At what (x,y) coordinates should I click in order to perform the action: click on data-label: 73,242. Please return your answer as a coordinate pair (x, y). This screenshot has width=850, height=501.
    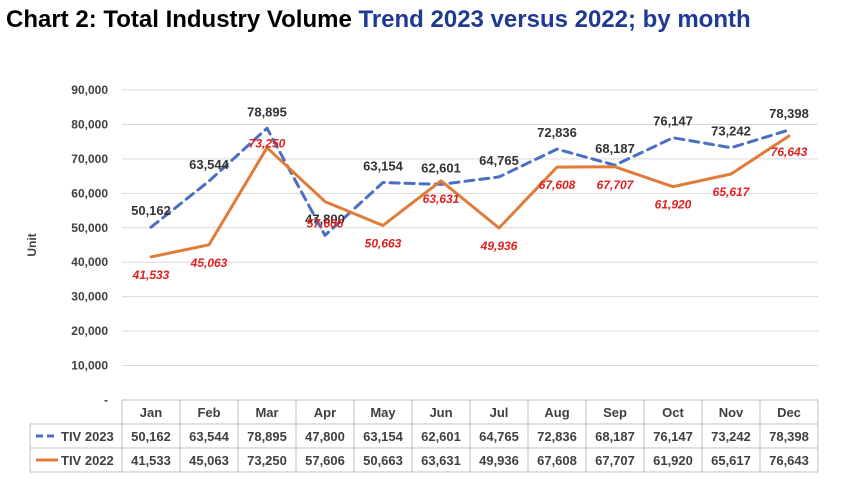
    Looking at the image, I should click on (731, 131).